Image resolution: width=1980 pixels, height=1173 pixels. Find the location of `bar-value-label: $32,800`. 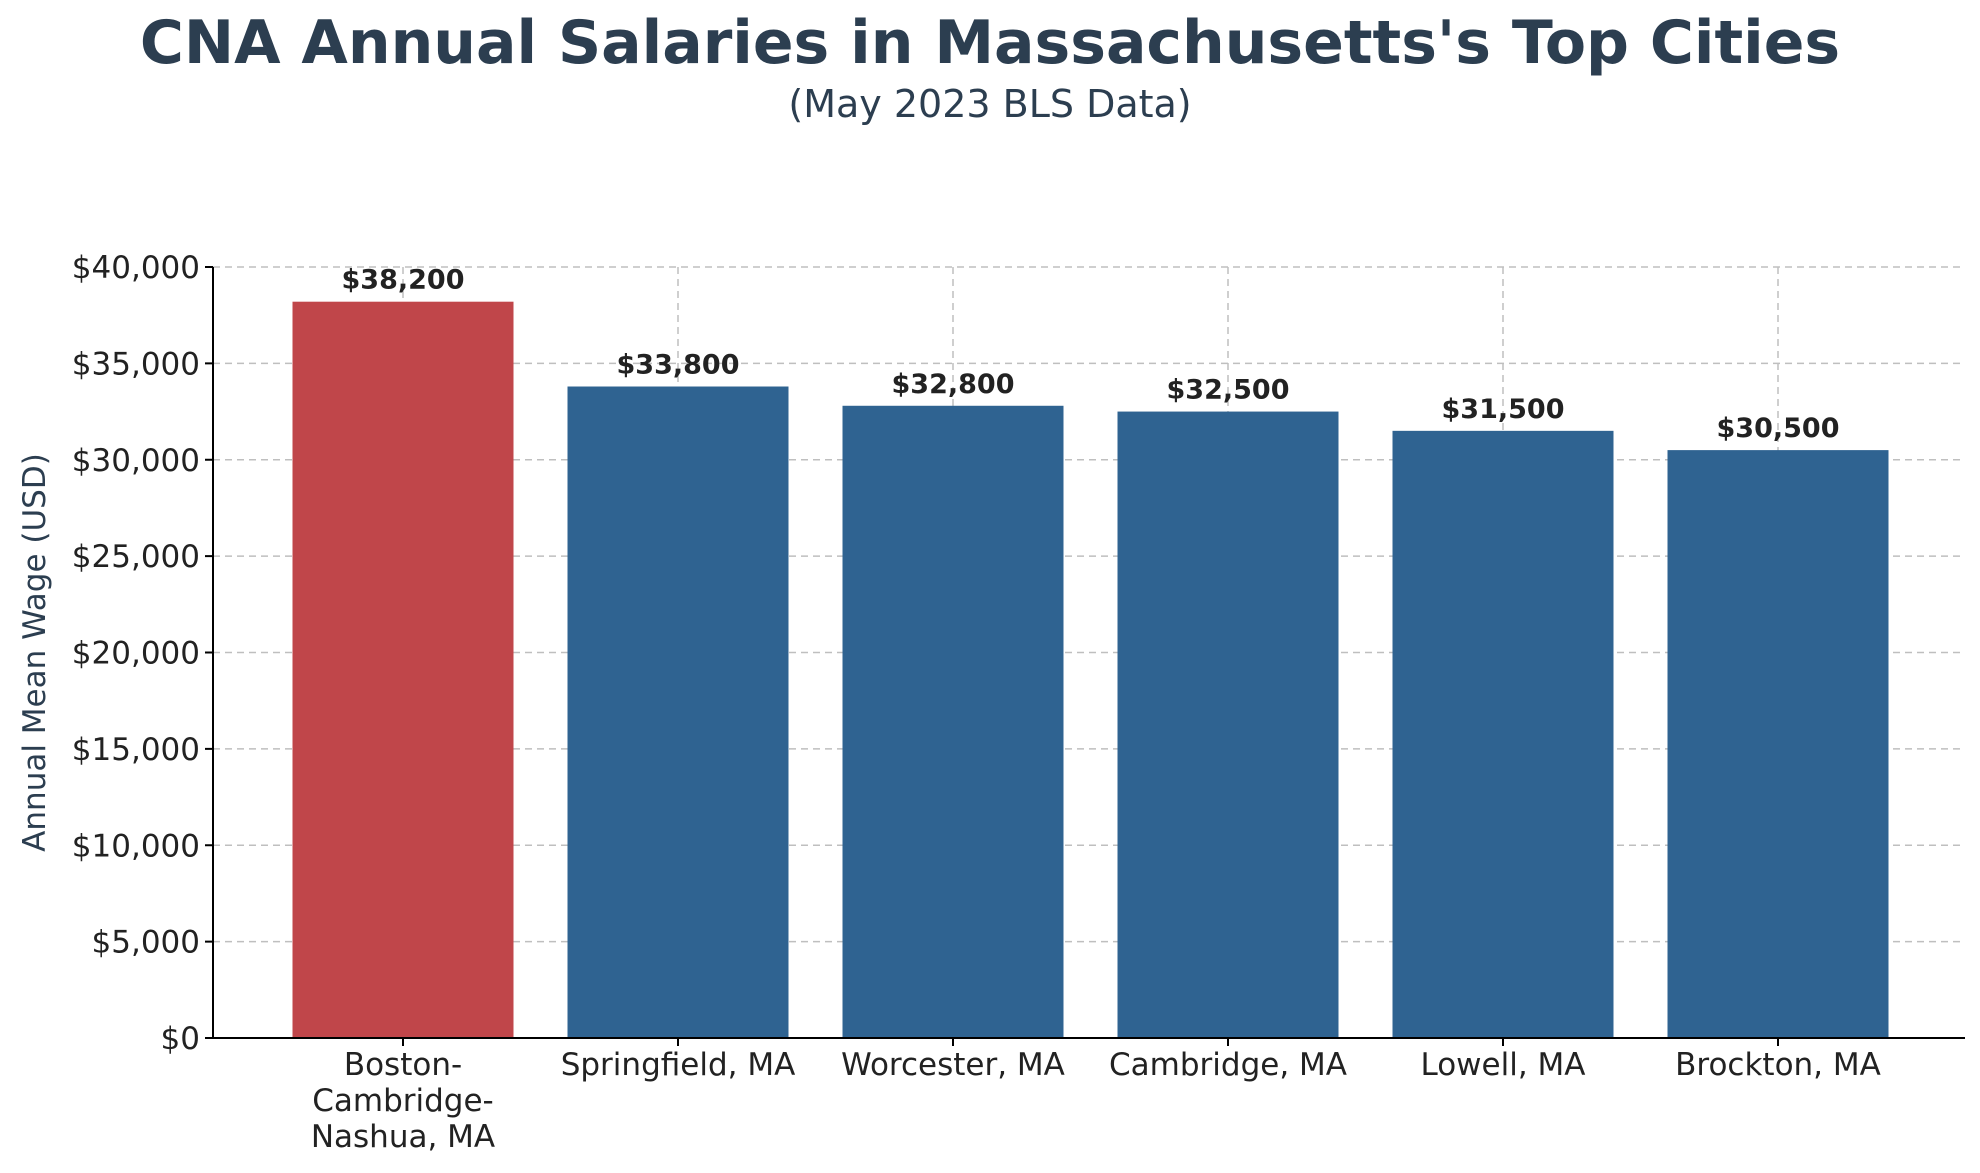

bar-value-label: $32,800 is located at coordinates (953, 384).